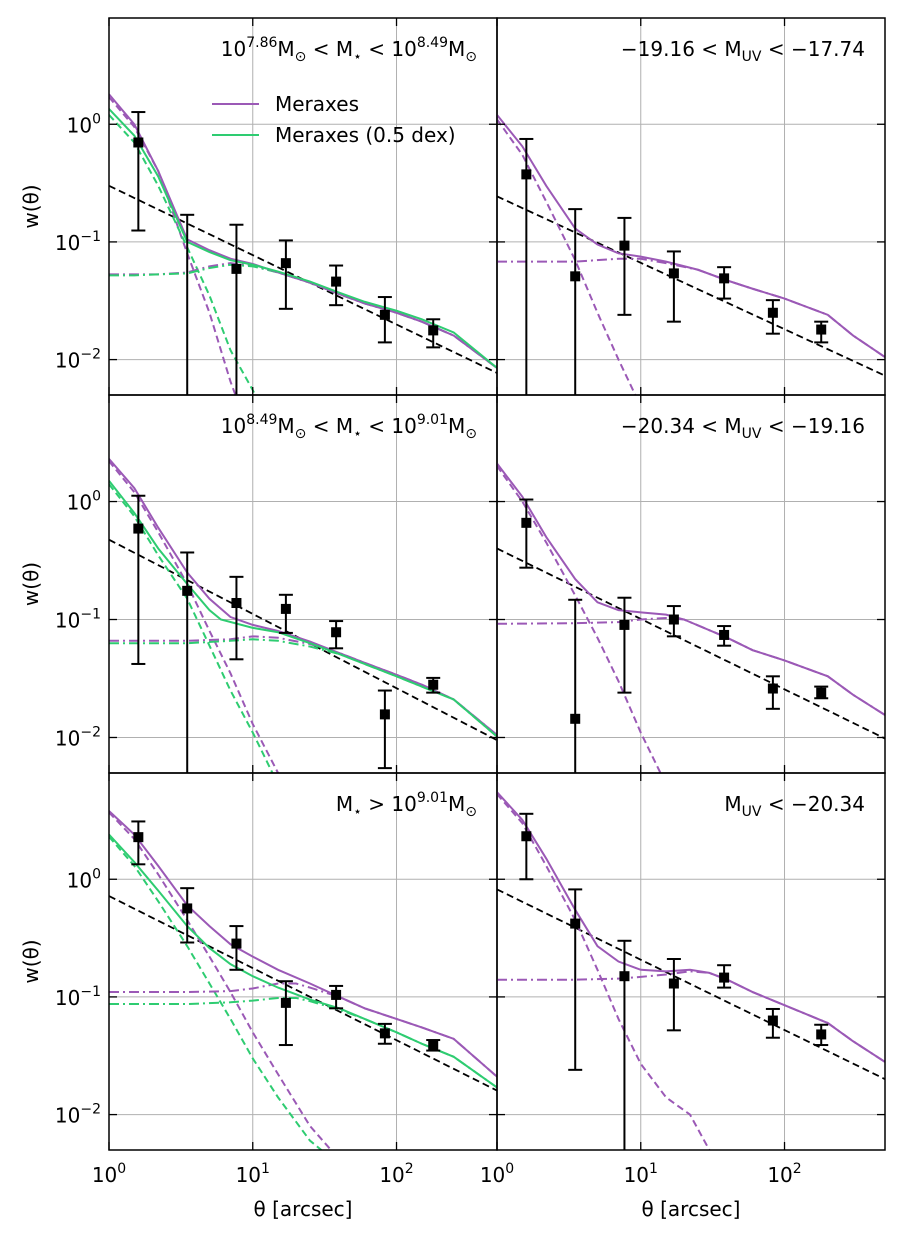 The image size is (902, 1234). Describe the element at coordinates (743, 428) in the screenshot. I see `panel-title: −20.34 < MUV < −19.16` at that location.